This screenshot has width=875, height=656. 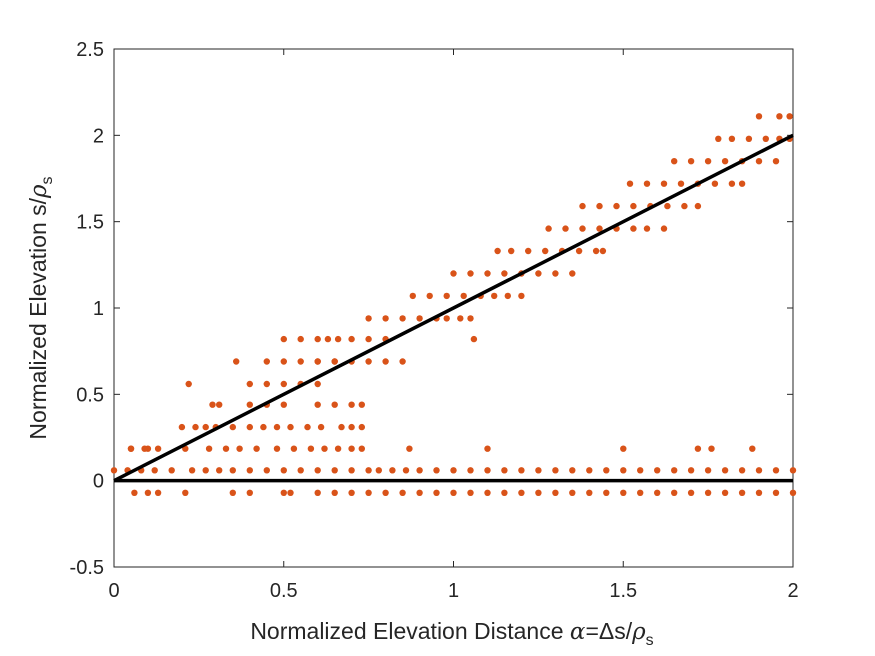 What do you see at coordinates (98, 482) in the screenshot?
I see `y-tick-label: 0` at bounding box center [98, 482].